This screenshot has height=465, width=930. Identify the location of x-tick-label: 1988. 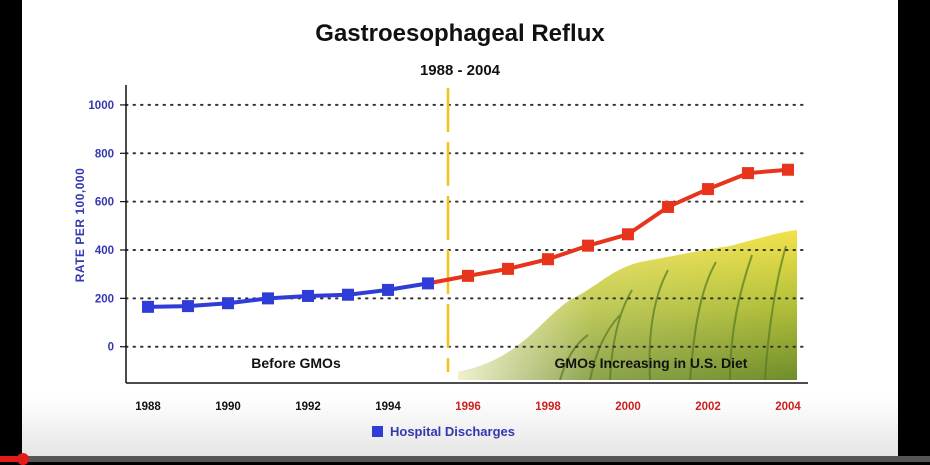
(148, 407).